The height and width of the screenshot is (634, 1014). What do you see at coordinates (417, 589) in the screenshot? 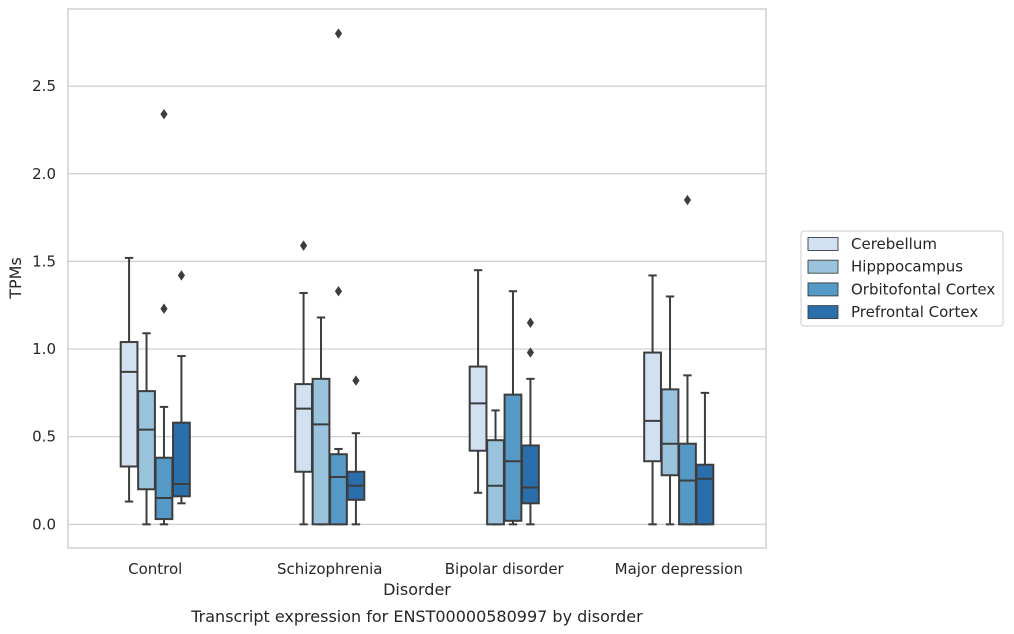
I see `x-axis-title: Disorder` at bounding box center [417, 589].